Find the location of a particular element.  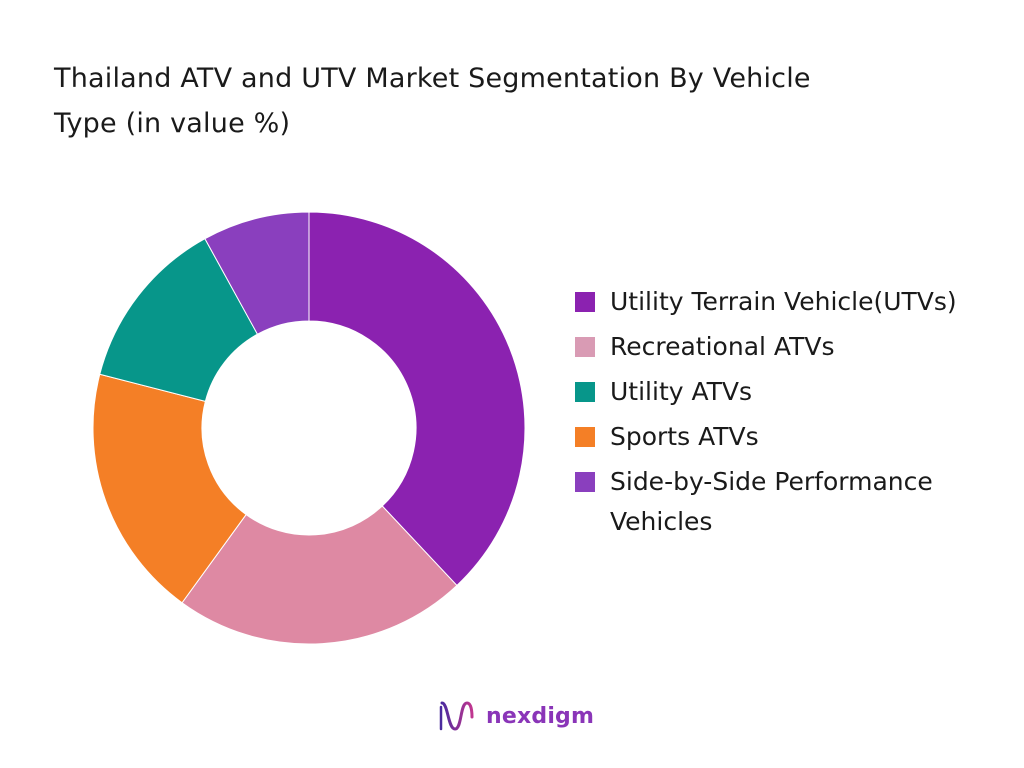

slice-utility-terrain-vehicle-utvs is located at coordinates (417, 399).